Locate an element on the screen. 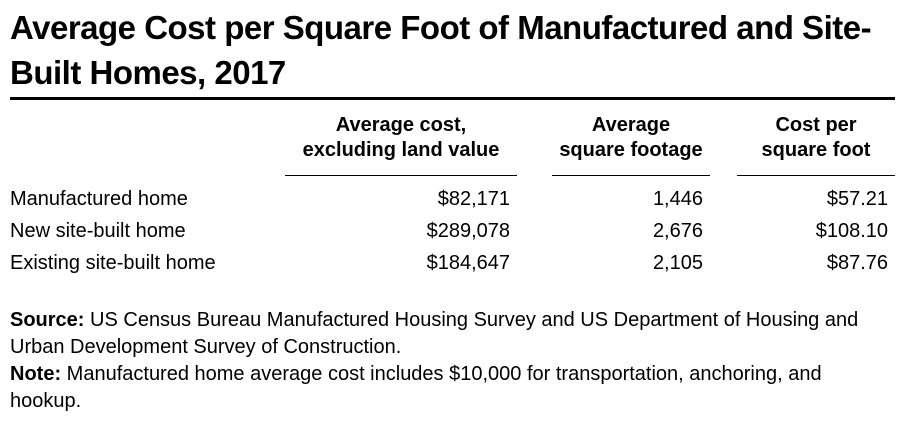 This screenshot has height=438, width=904. column-header-average-square-footage: Average square footage is located at coordinates (631, 144).